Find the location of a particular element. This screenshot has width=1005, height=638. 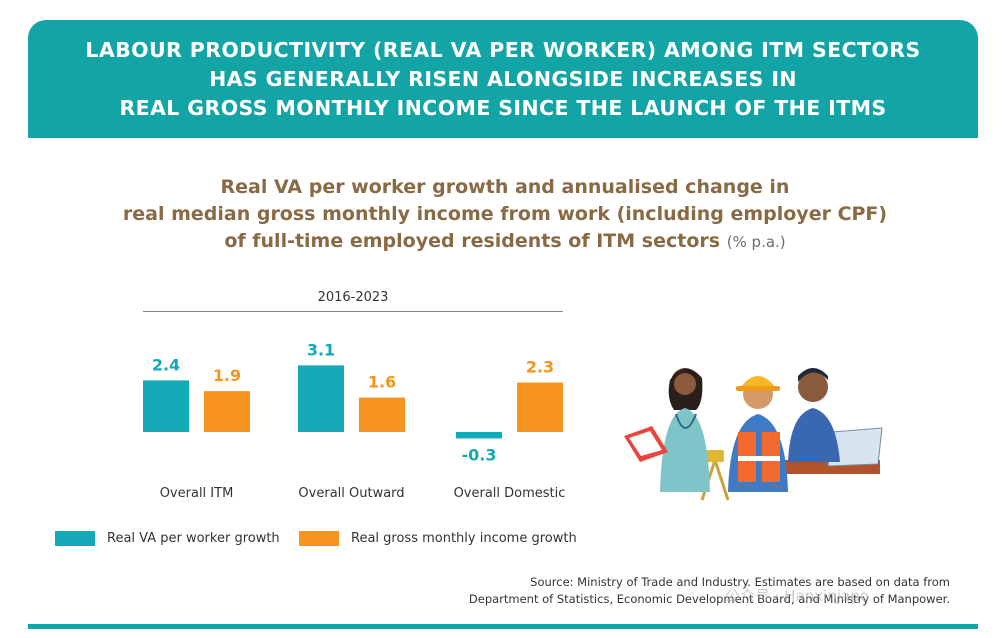

legend-label-income: Real gross monthly income growth is located at coordinates (464, 538).